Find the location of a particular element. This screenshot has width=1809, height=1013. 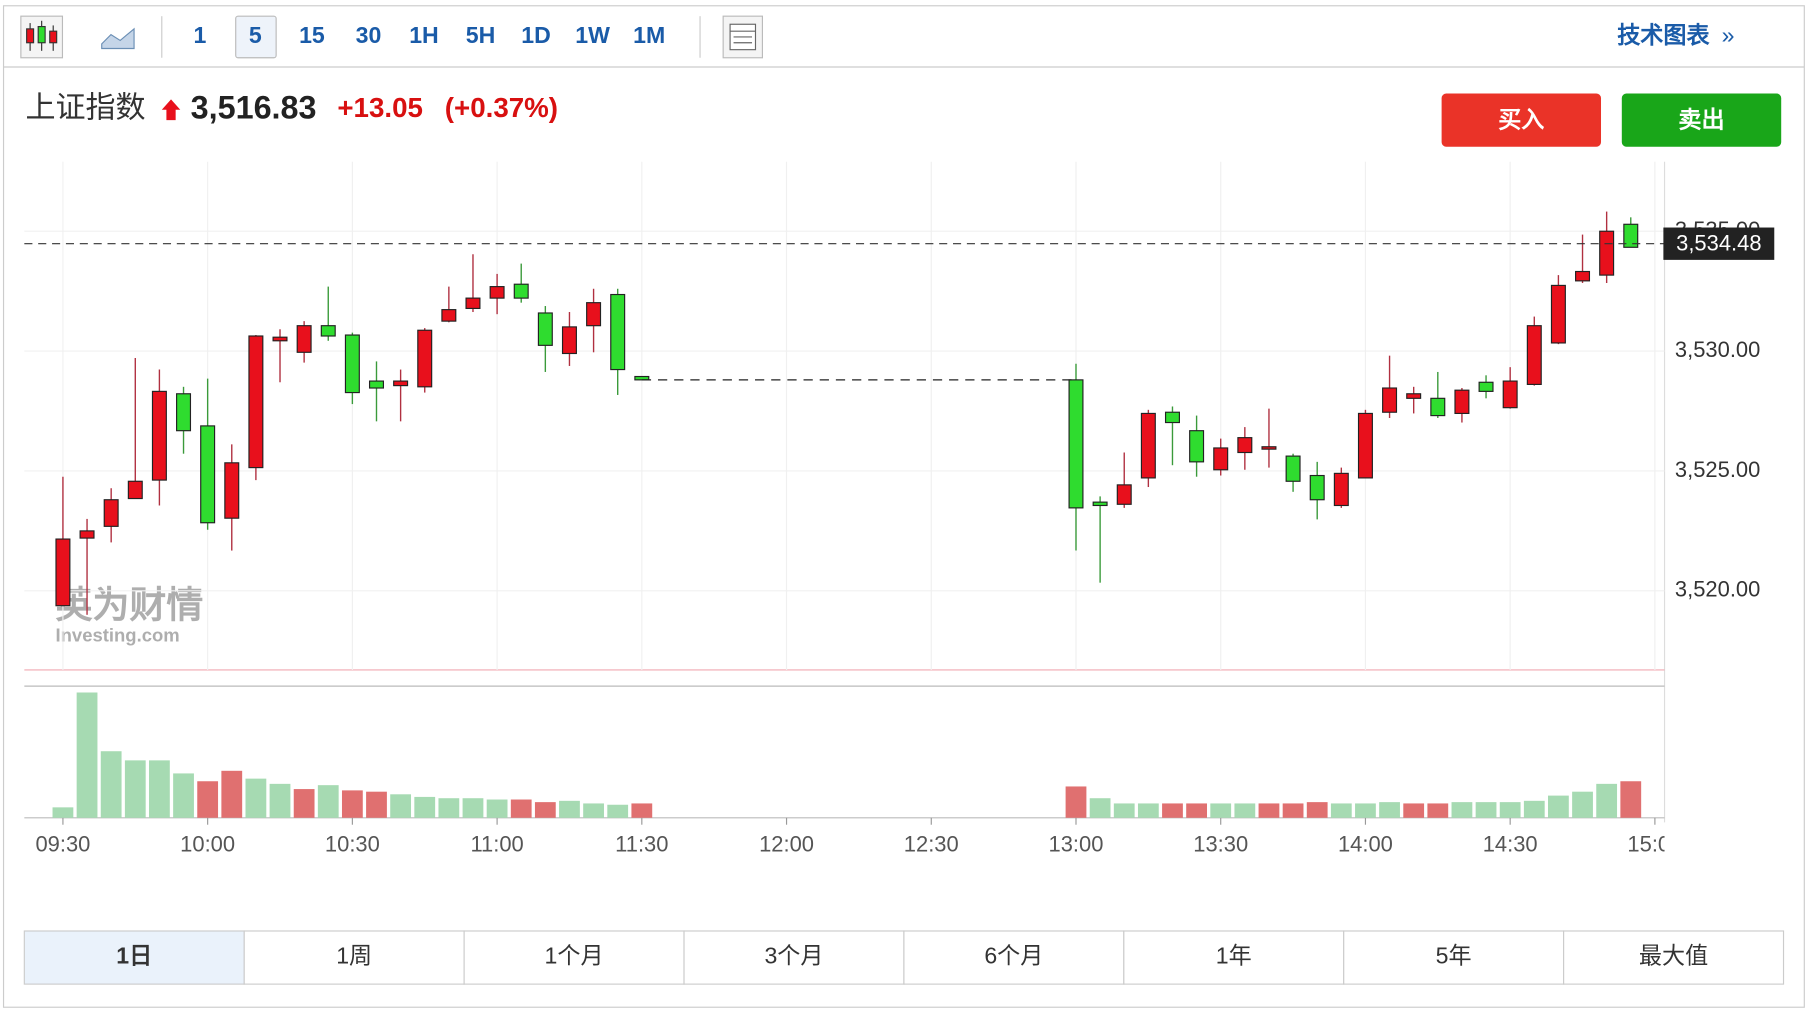

interval-button: 1 is located at coordinates (199, 35).